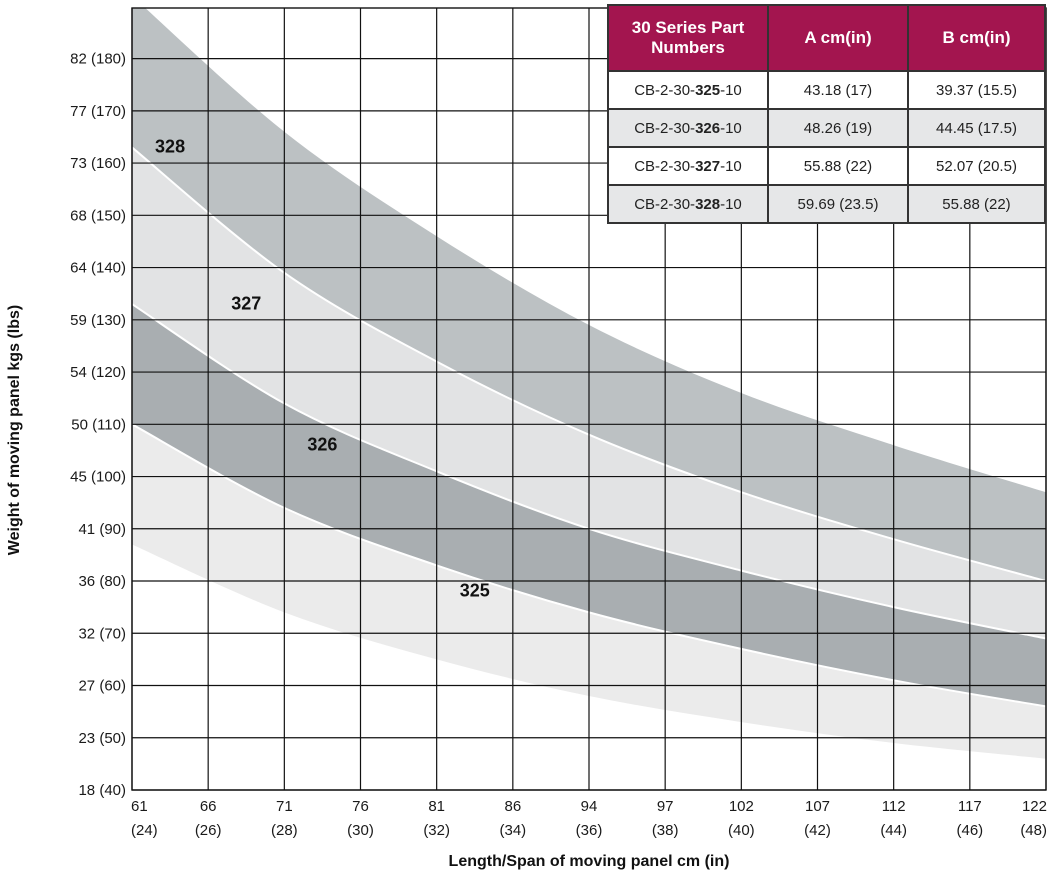 This screenshot has width=1062, height=873. Describe the element at coordinates (838, 90) in the screenshot. I see `a-dimension-cell: 43.18 (17)` at that location.